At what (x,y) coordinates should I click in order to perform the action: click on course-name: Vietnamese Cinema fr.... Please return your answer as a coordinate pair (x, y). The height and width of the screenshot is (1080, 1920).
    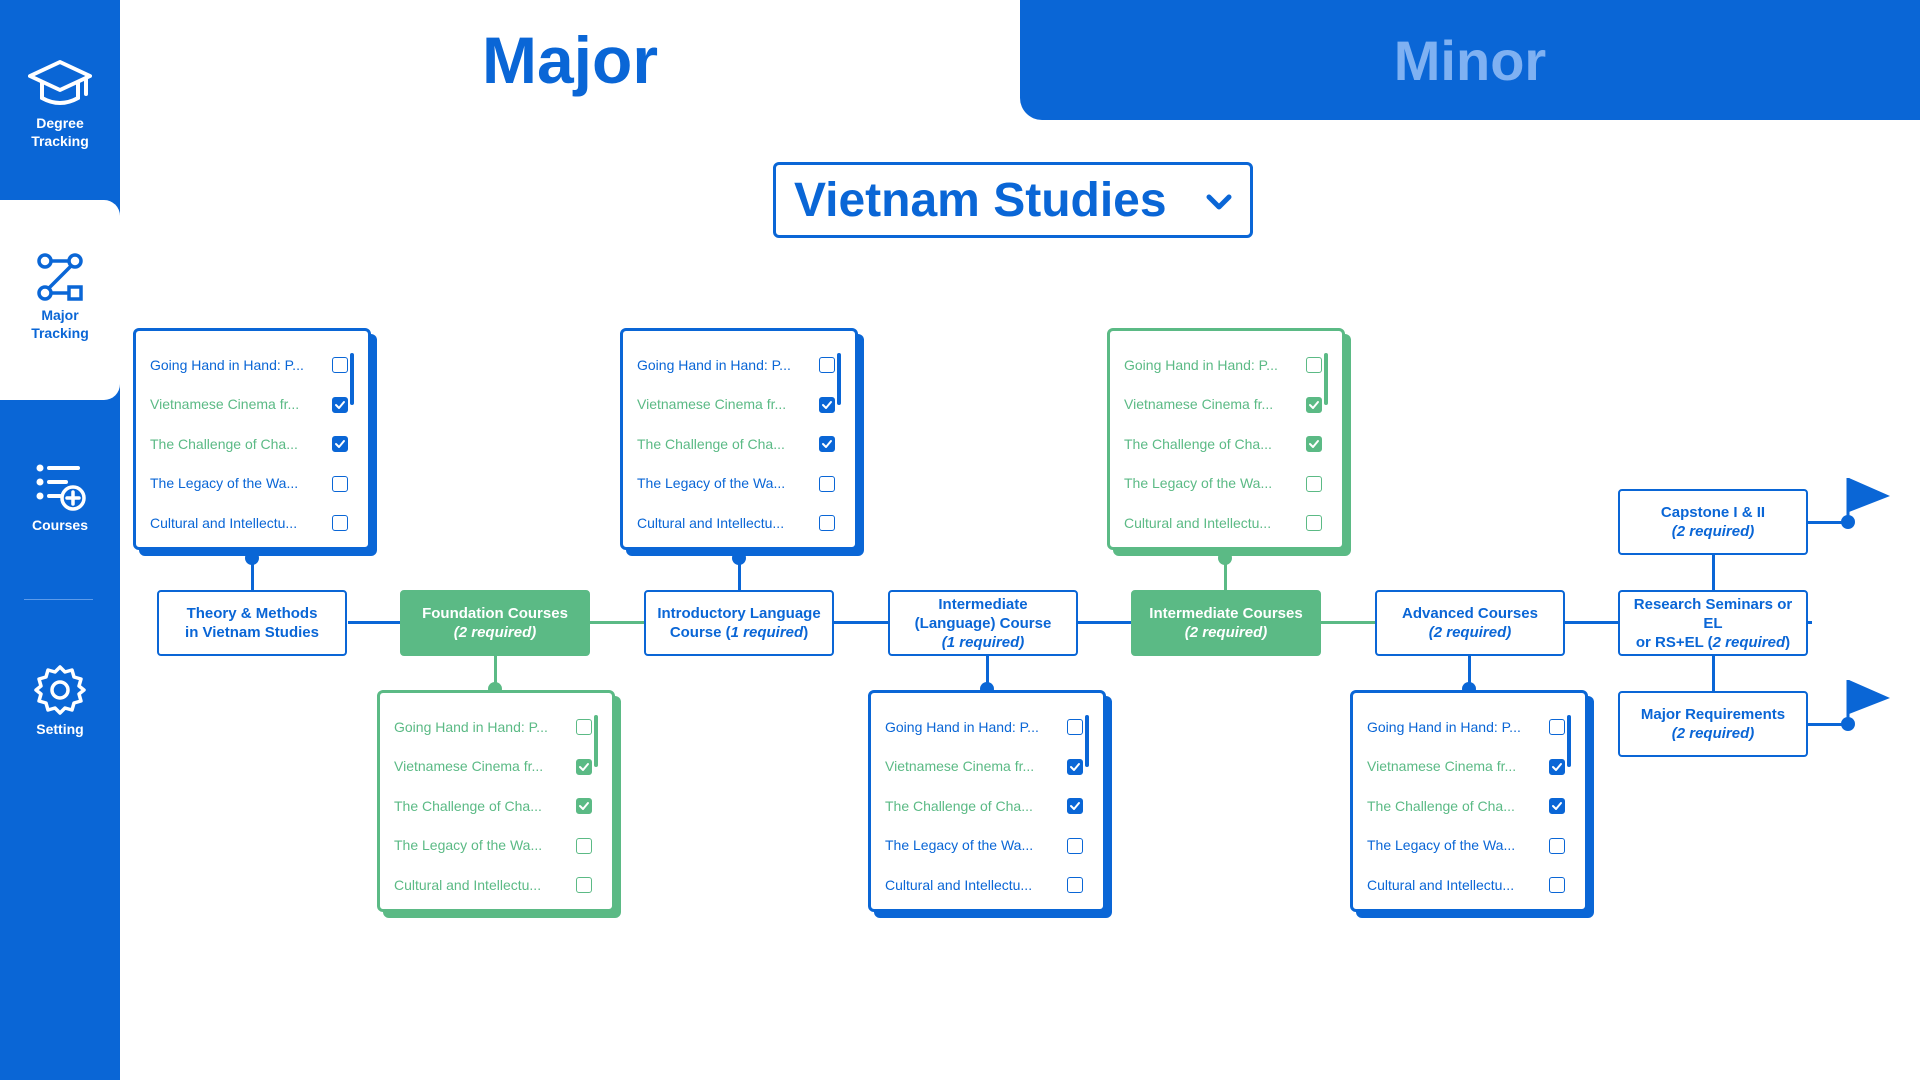
    Looking at the image, I should click on (1442, 766).